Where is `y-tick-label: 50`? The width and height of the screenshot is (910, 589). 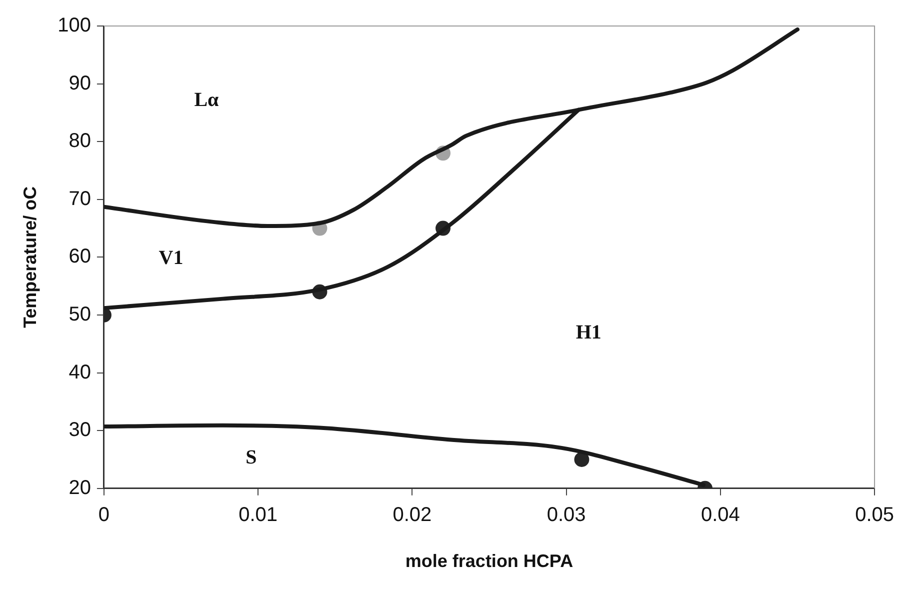 y-tick-label: 50 is located at coordinates (79, 315).